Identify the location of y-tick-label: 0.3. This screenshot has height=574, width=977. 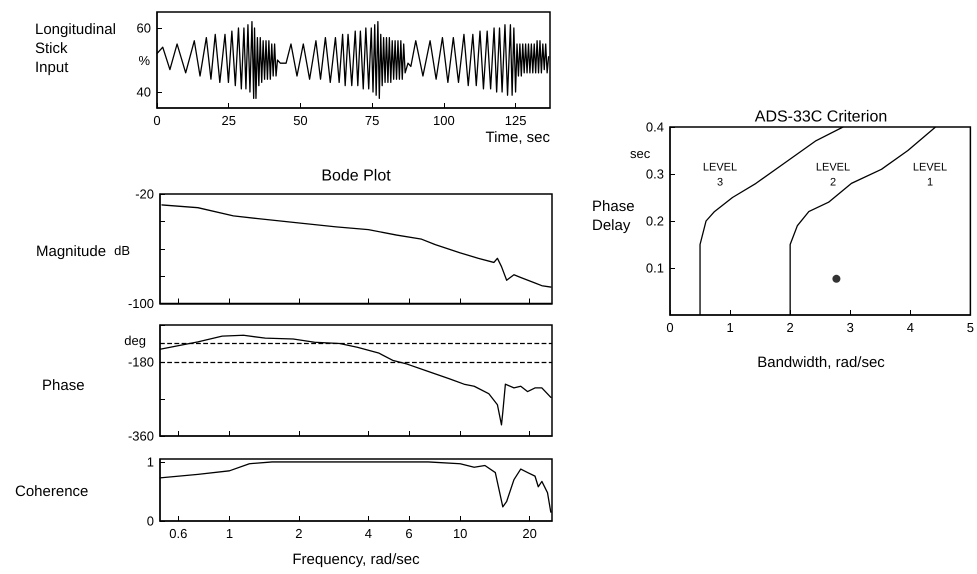
(655, 174).